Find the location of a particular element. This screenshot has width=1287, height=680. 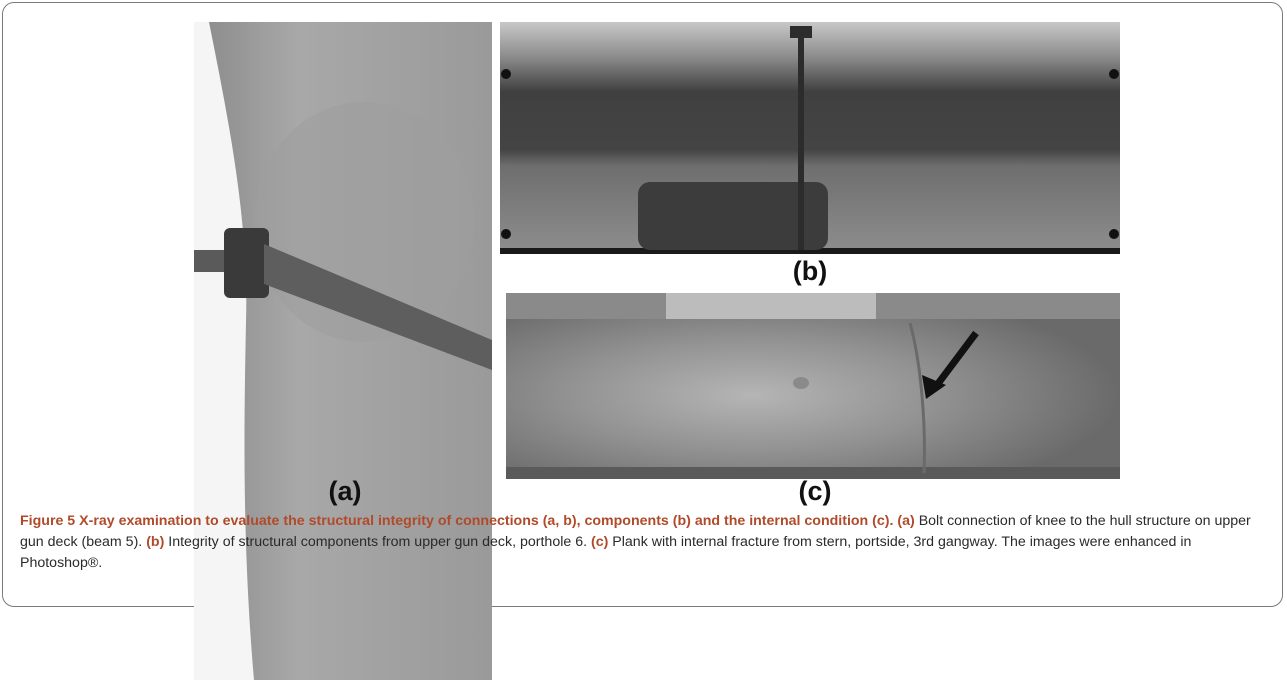

panel-label-c: (c) is located at coordinates (815, 491).